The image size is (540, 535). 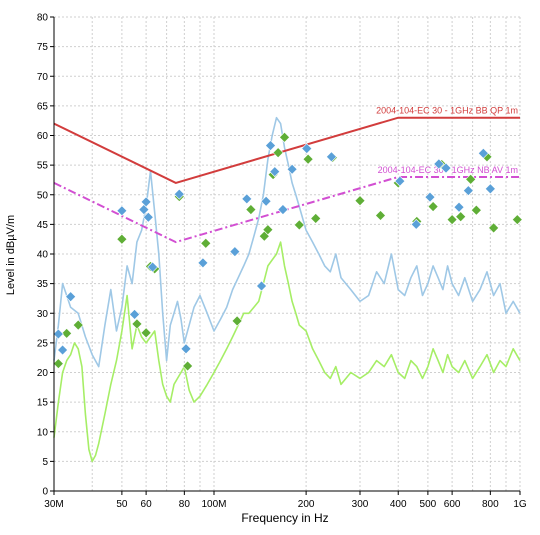 I want to click on x-tick-label: 1G, so click(x=520, y=504).